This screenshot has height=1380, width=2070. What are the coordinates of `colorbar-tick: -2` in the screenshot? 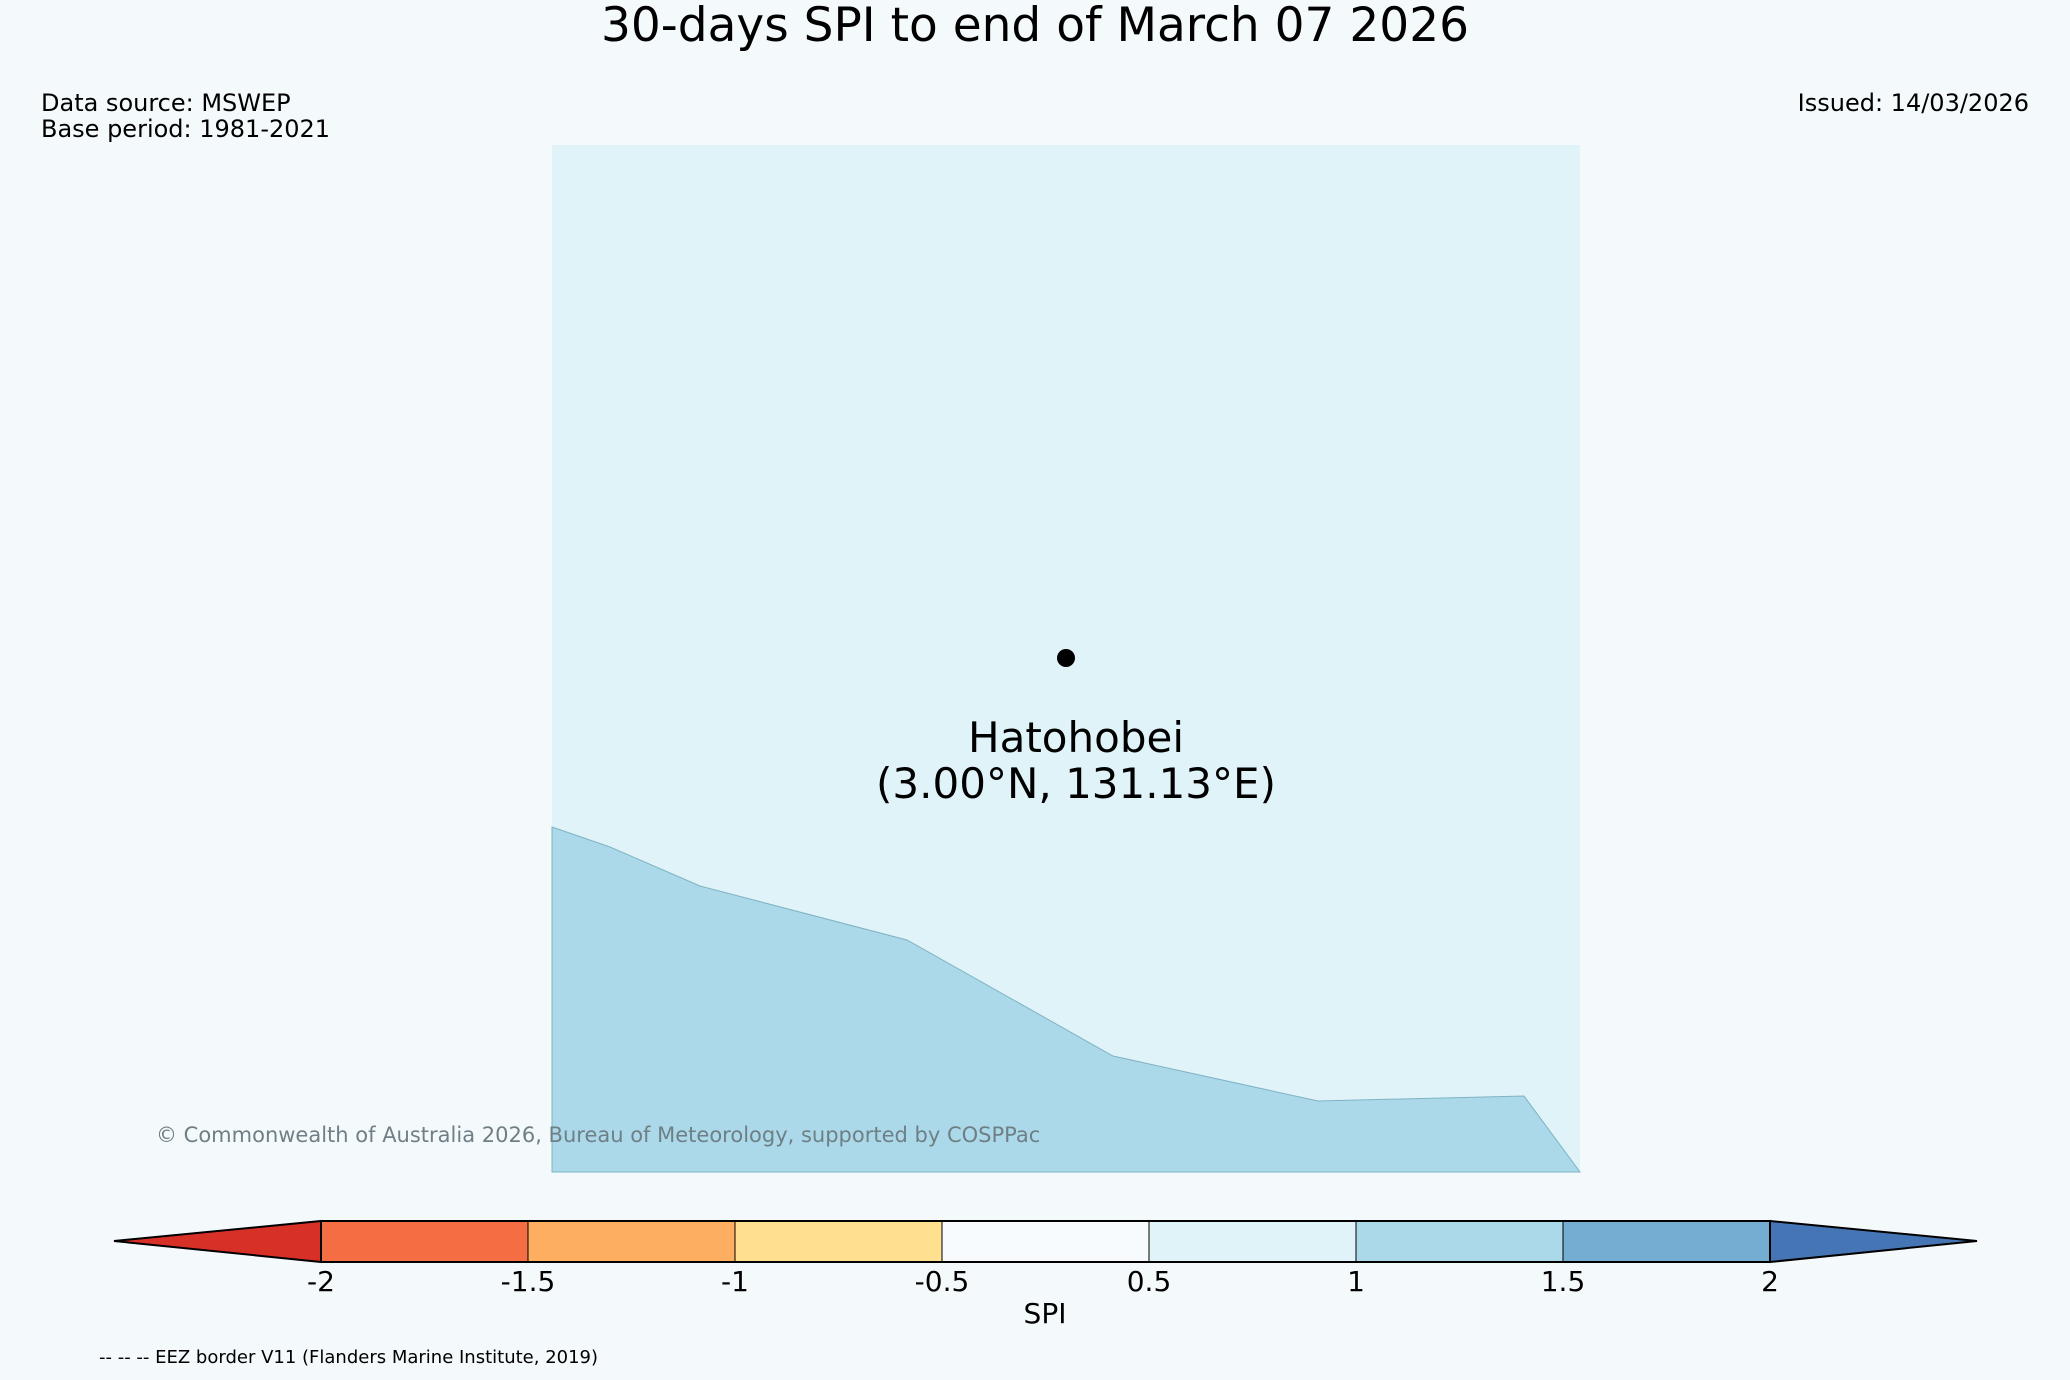 It's located at (321, 1281).